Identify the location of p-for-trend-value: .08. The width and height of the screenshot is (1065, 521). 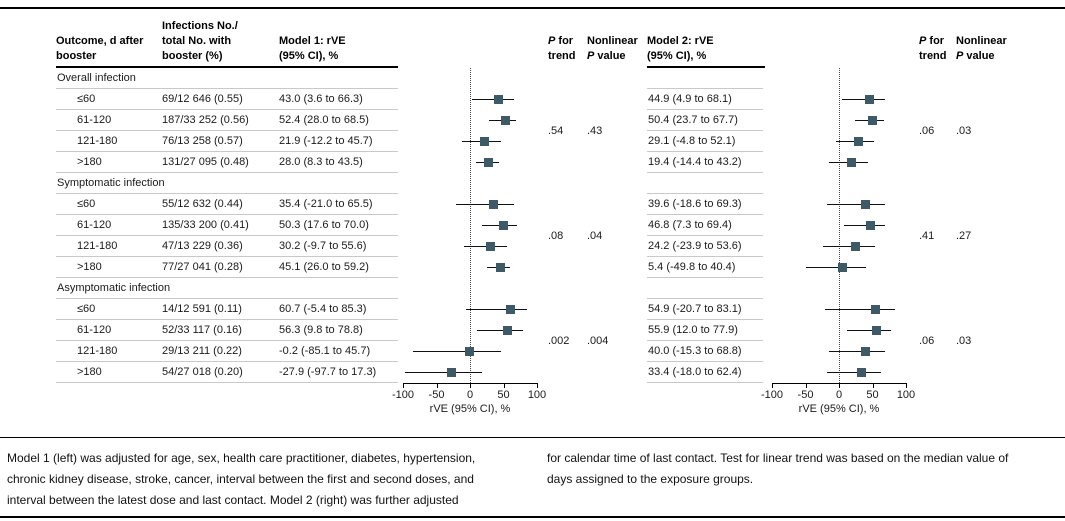
(556, 235).